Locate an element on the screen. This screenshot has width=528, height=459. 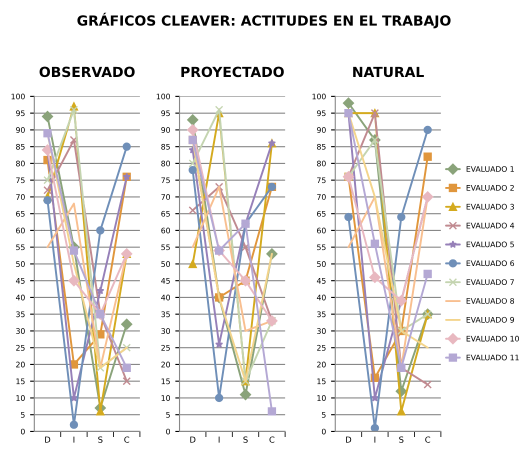
chart-title: PROYECTADO is located at coordinates (232, 72).